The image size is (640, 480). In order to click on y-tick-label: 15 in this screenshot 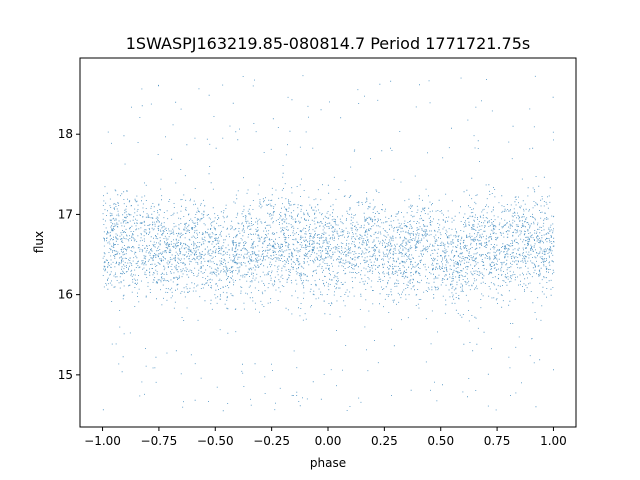, I will do `click(65, 375)`.